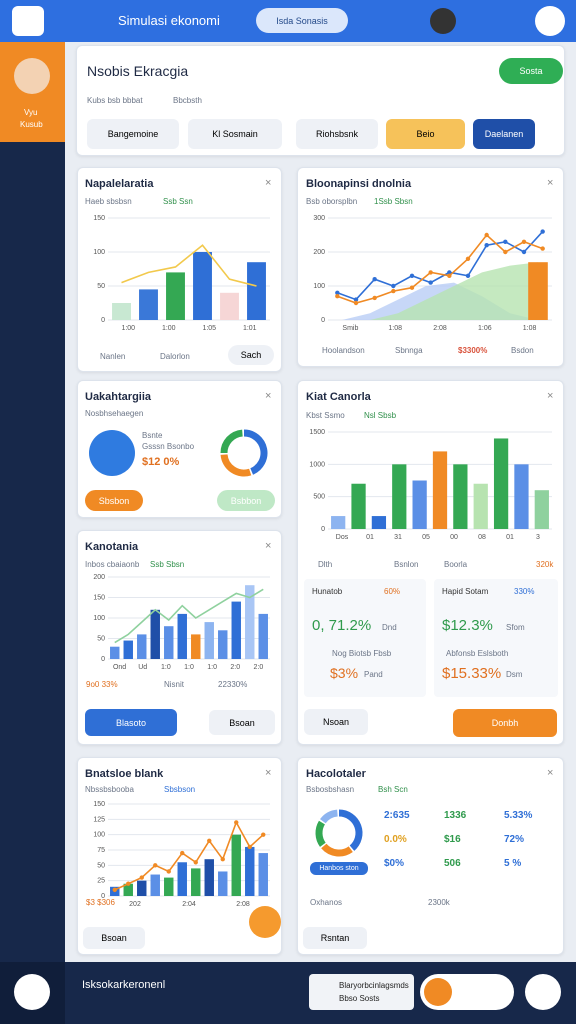  What do you see at coordinates (504, 134) in the screenshot?
I see `filter-button: Daelanen` at bounding box center [504, 134].